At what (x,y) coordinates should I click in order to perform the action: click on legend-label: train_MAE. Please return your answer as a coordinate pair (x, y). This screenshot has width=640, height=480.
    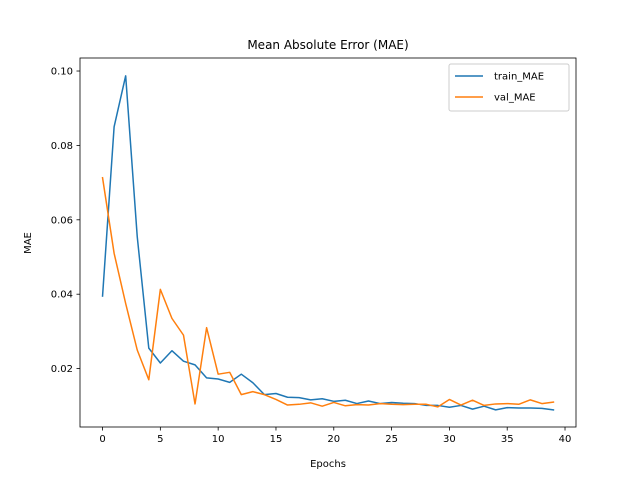
    Looking at the image, I should click on (519, 77).